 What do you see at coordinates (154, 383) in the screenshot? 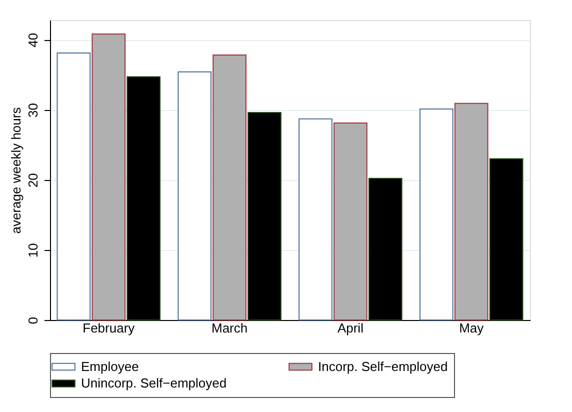
I see `legend-label: Unincorp. Self−employed` at bounding box center [154, 383].